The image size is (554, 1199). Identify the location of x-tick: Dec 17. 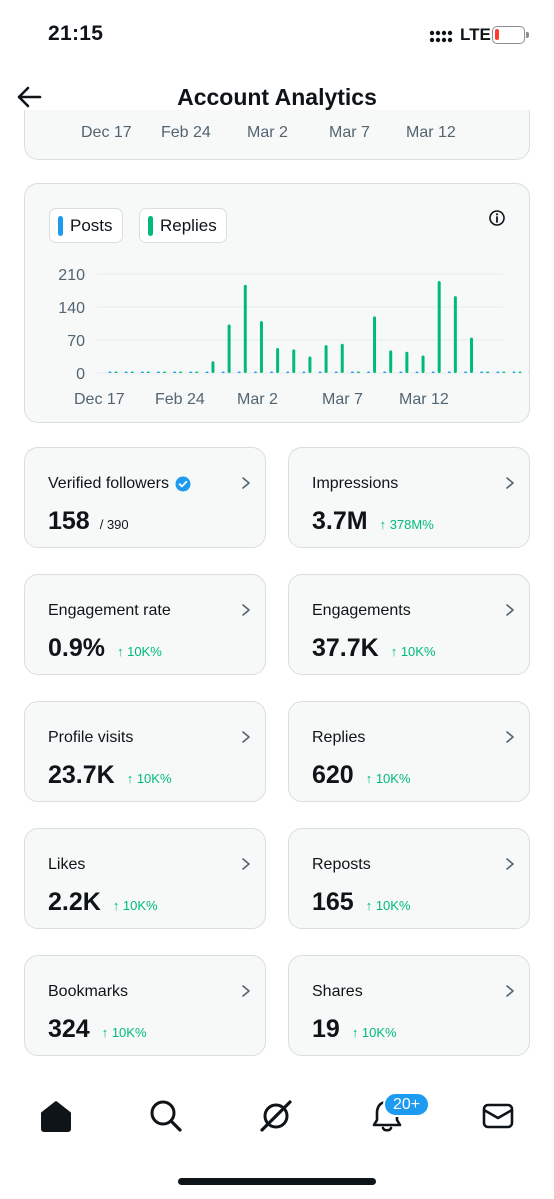
(106, 132).